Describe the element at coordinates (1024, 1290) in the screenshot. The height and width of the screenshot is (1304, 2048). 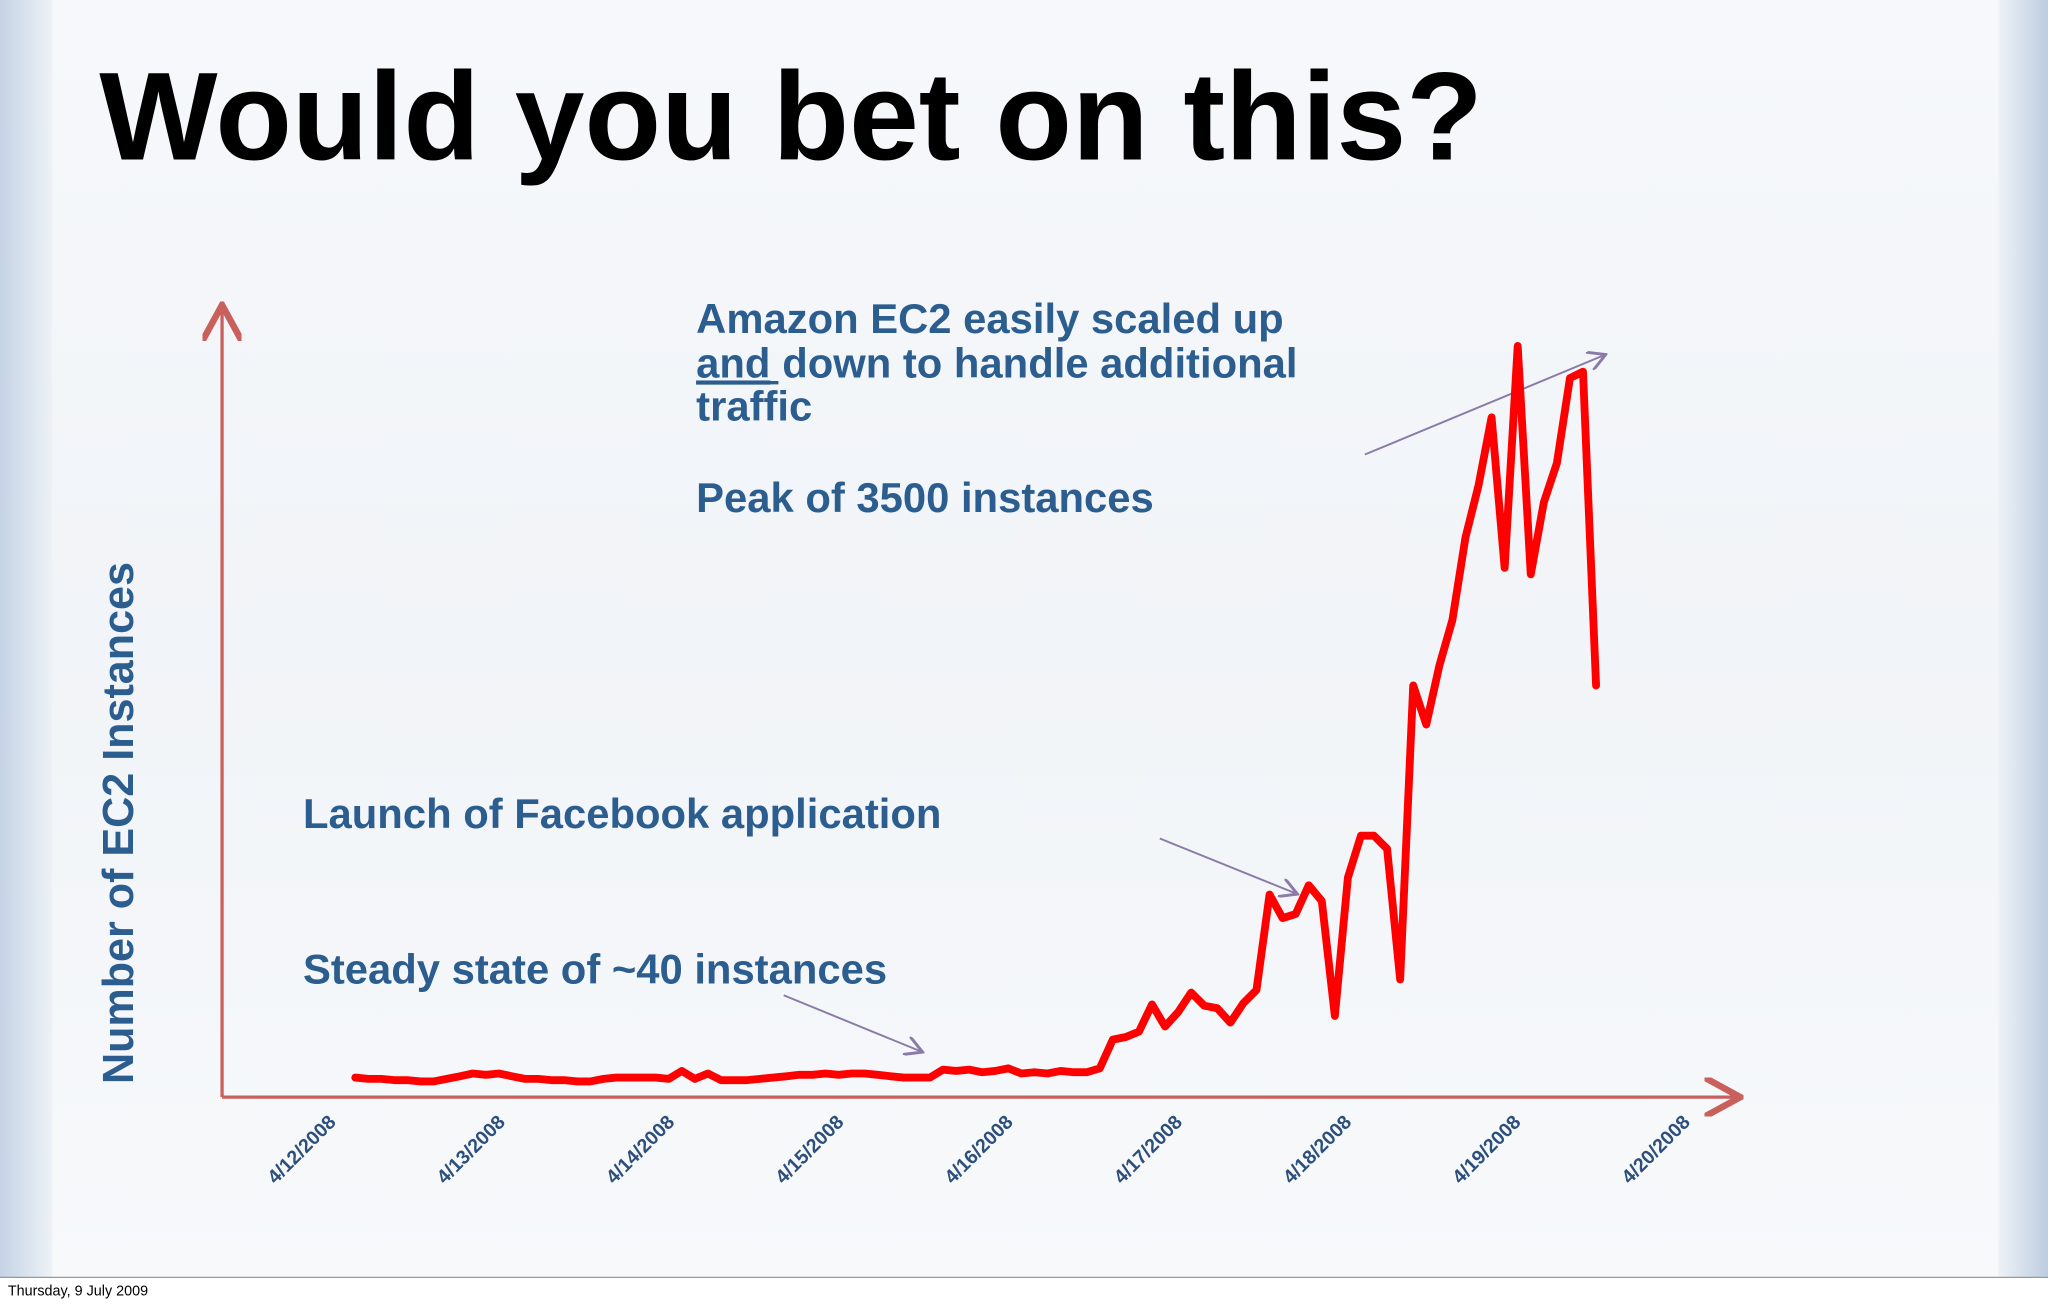
I see `footer-bar` at that location.